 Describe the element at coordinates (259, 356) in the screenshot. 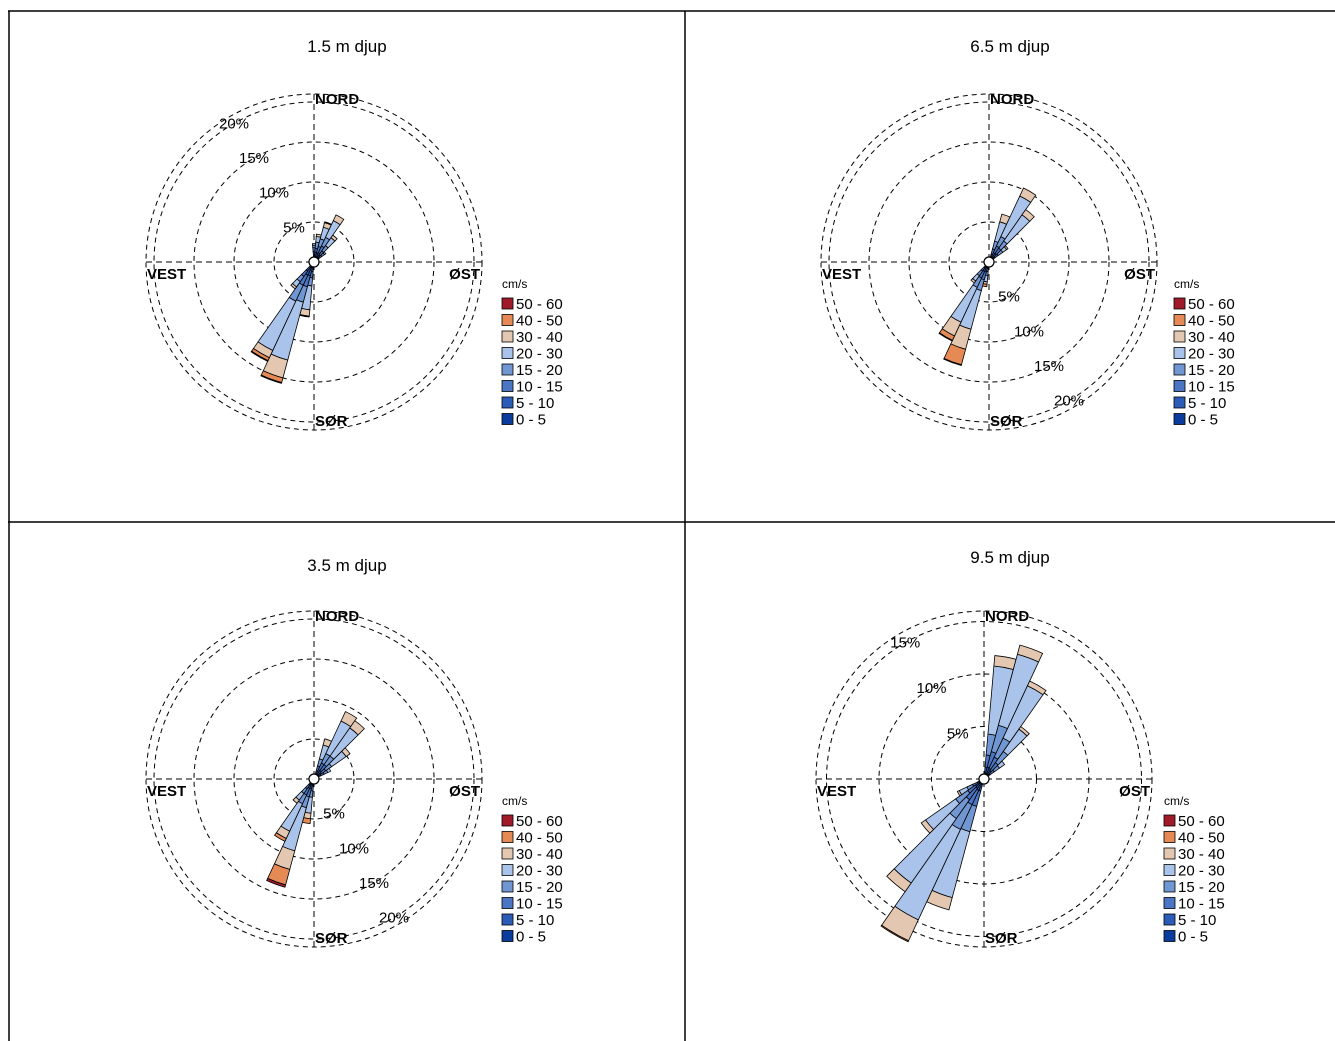

I see `petal-segment-210deg-bin7` at that location.